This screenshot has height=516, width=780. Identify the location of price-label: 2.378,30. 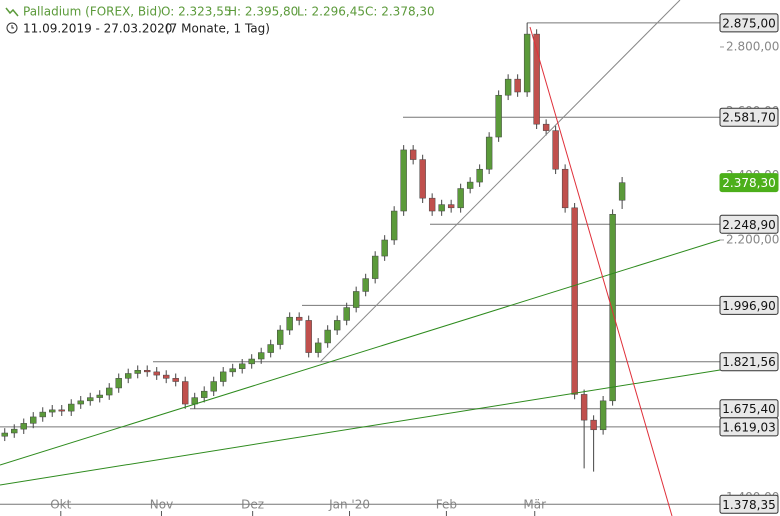
(748, 183).